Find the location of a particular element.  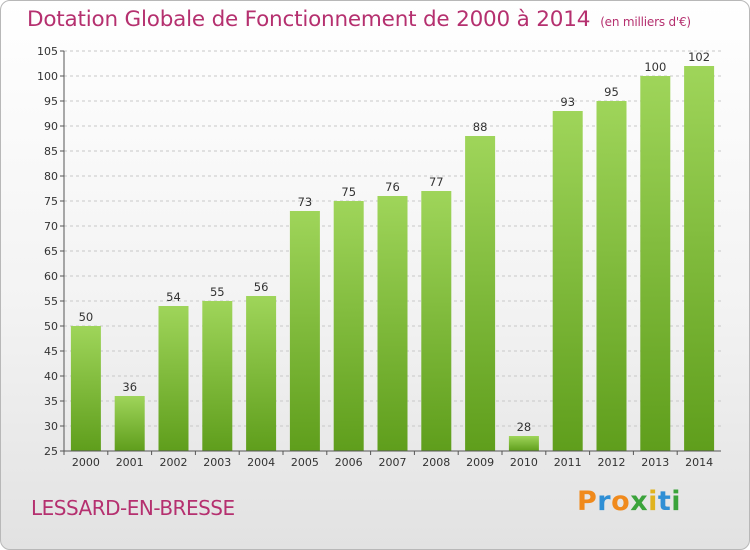

y-tick-label: 40 is located at coordinates (51, 376).